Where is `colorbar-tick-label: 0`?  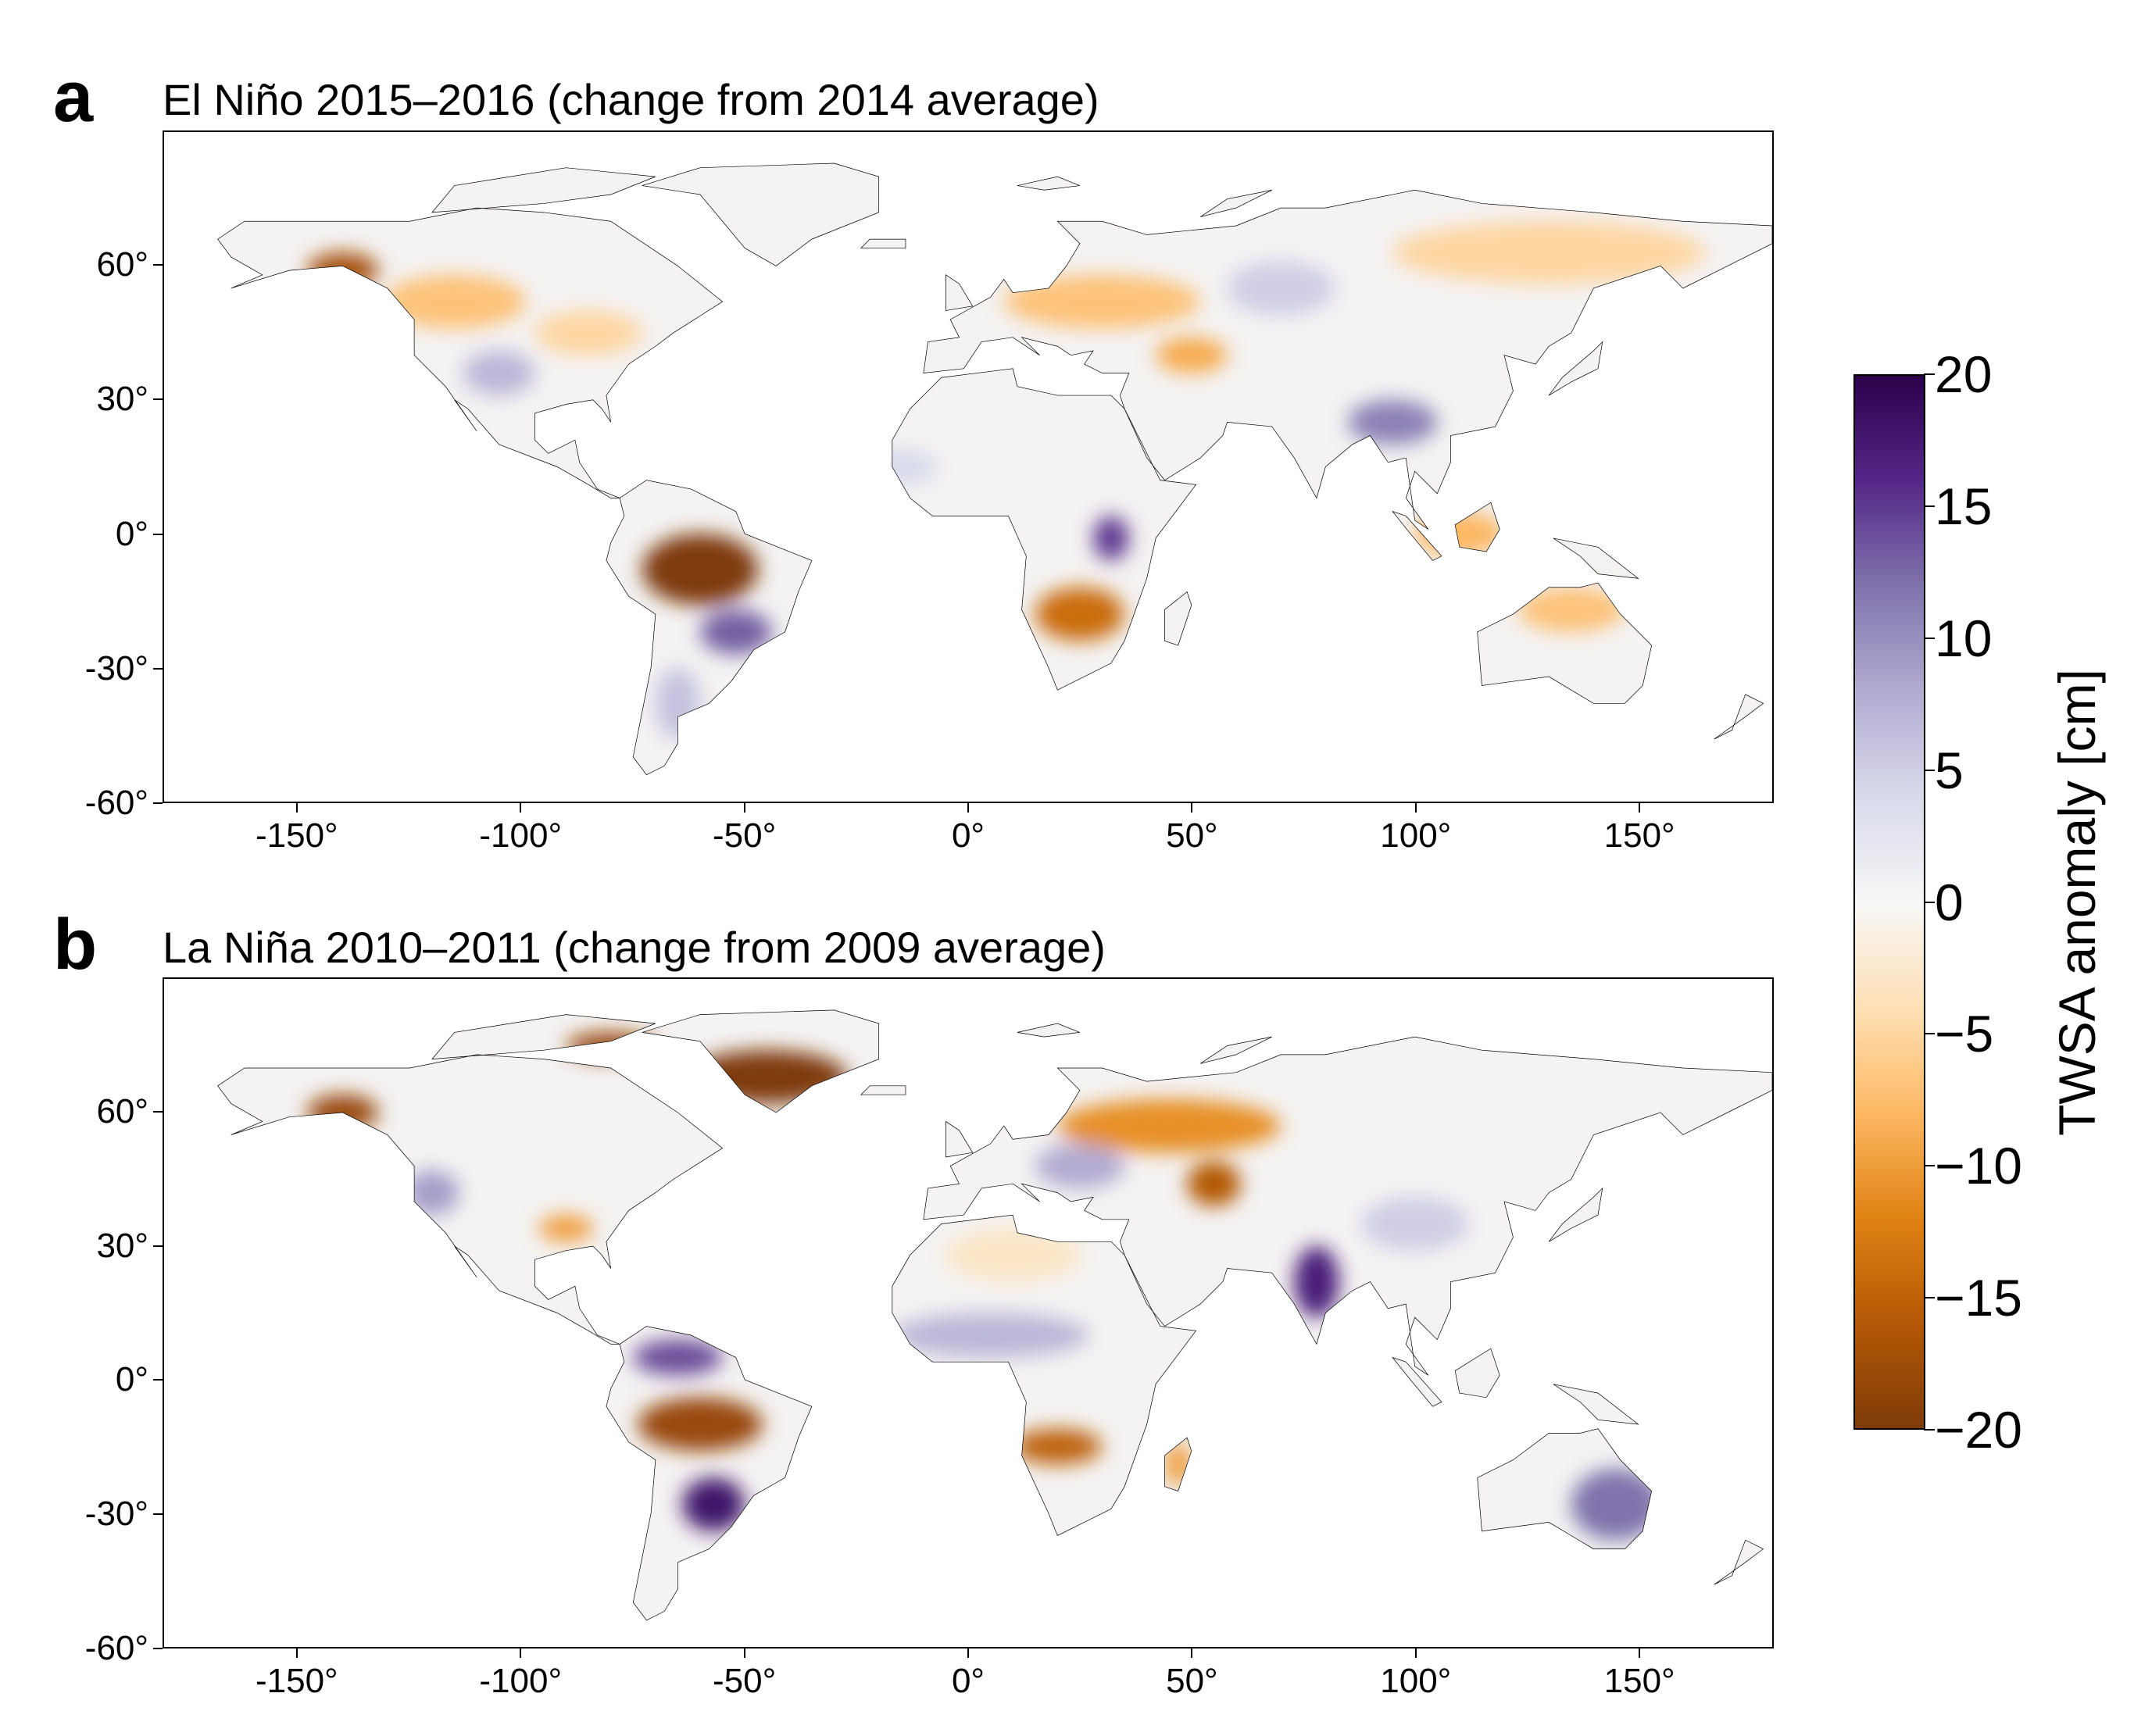
colorbar-tick-label: 0 is located at coordinates (1950, 902).